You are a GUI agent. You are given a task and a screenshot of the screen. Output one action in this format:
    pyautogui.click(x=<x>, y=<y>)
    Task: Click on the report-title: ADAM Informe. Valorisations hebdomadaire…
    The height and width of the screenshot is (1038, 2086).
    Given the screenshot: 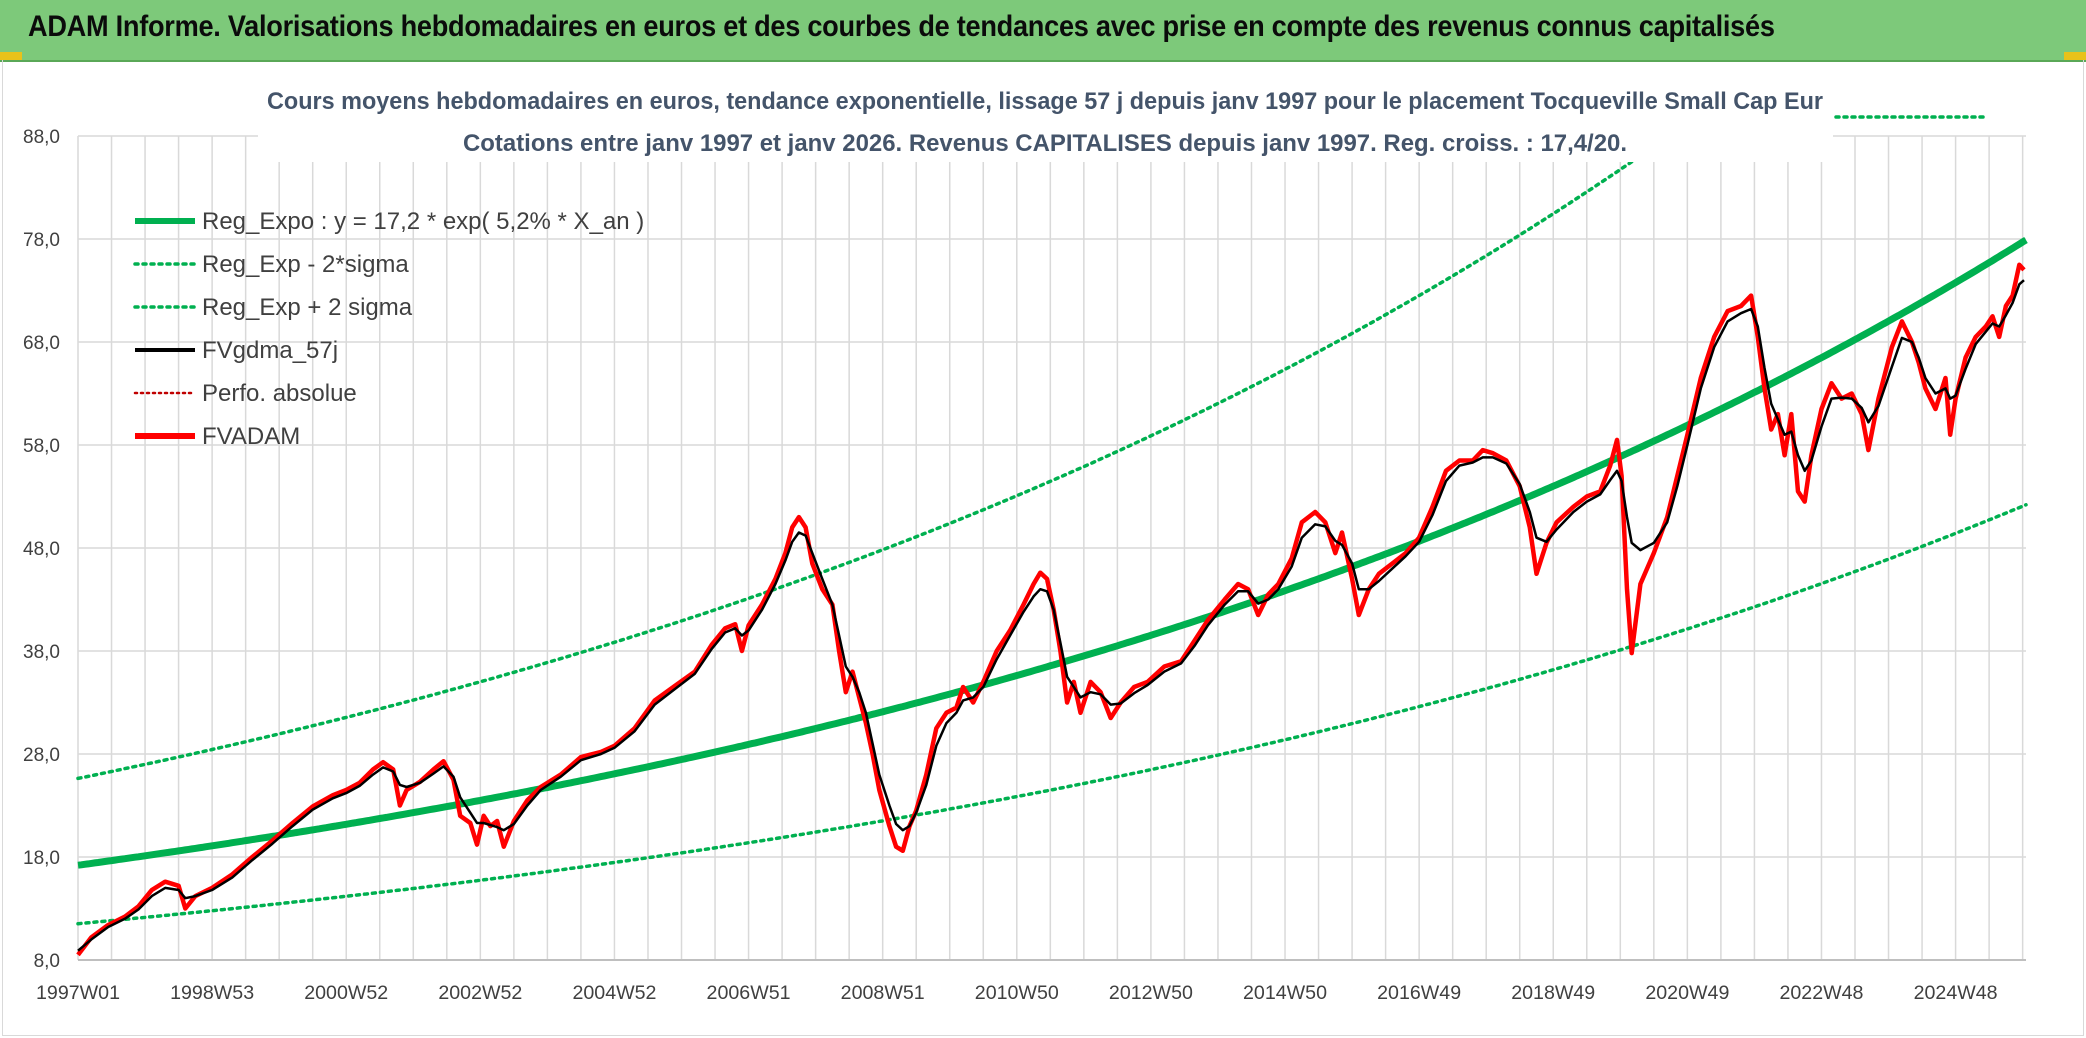 What is the action you would take?
    pyautogui.click(x=901, y=26)
    